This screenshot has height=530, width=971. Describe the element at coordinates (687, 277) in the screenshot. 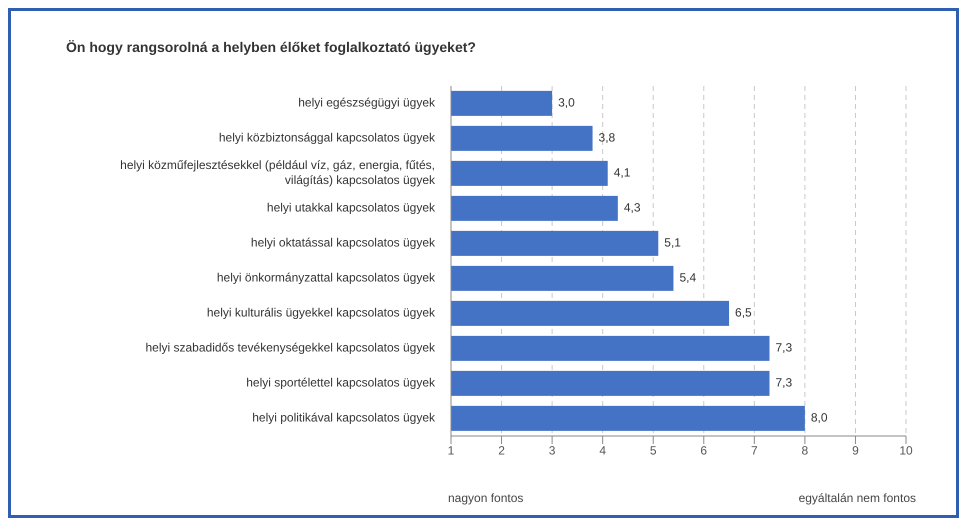

I see `data-label: 5,4` at that location.